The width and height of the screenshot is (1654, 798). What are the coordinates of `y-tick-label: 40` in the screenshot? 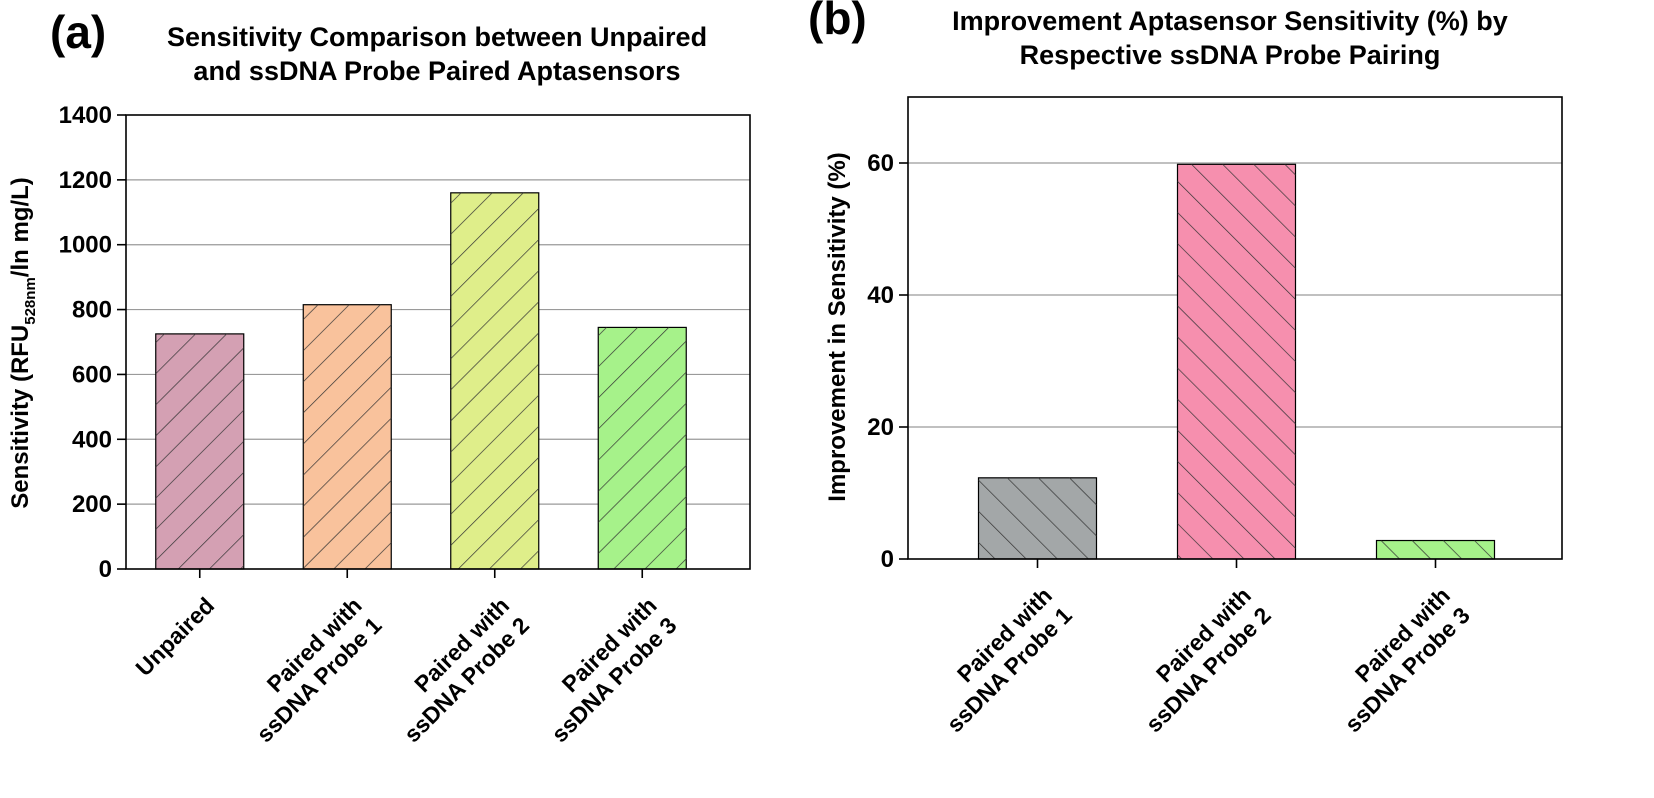 It's located at (880, 295).